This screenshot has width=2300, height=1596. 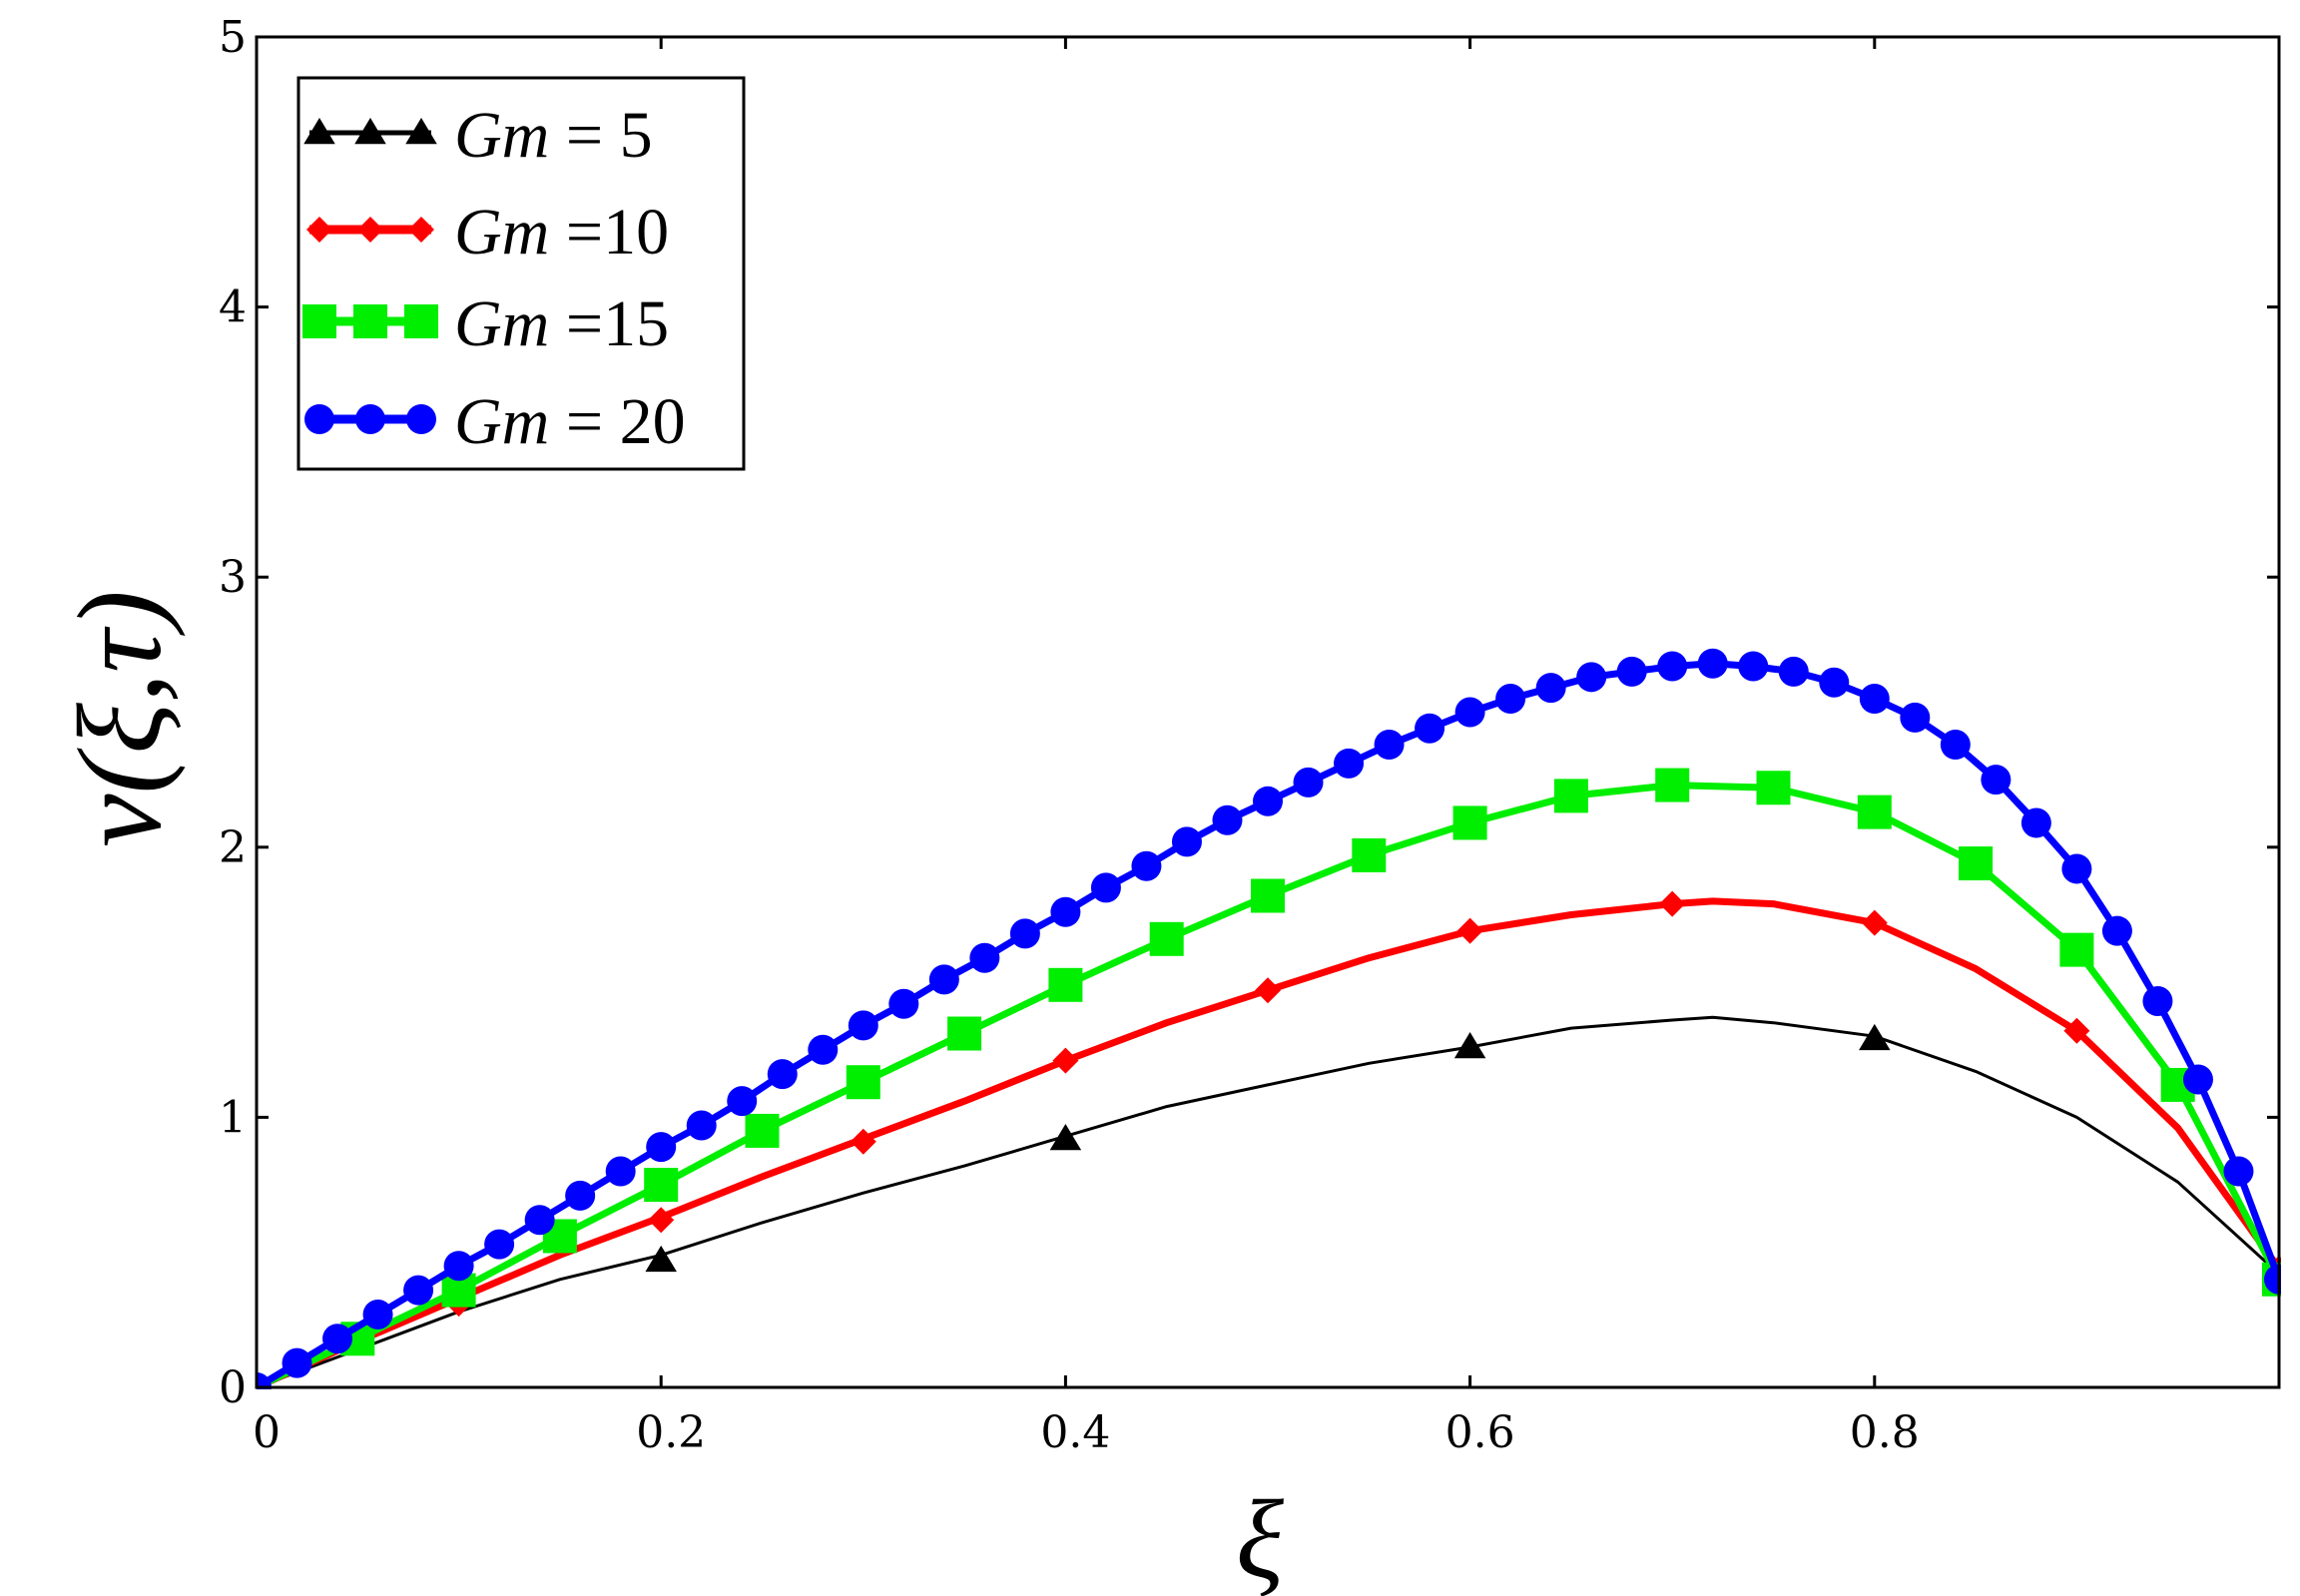 I want to click on y-tick-label: 2, so click(x=233, y=847).